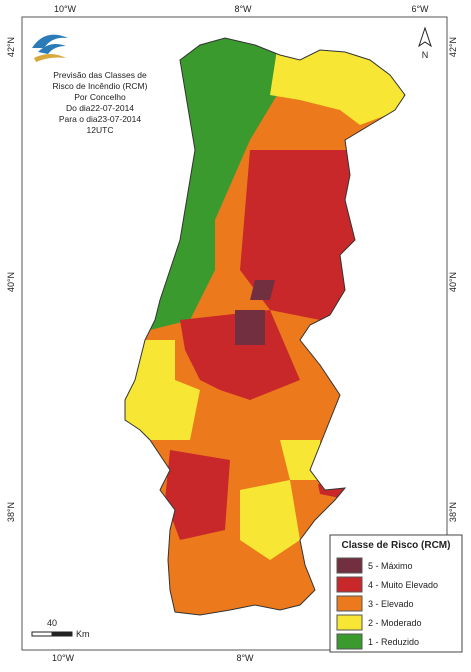 The image size is (471, 672). Describe the element at coordinates (100, 130) in the screenshot. I see `title-line: 12UTC` at that location.